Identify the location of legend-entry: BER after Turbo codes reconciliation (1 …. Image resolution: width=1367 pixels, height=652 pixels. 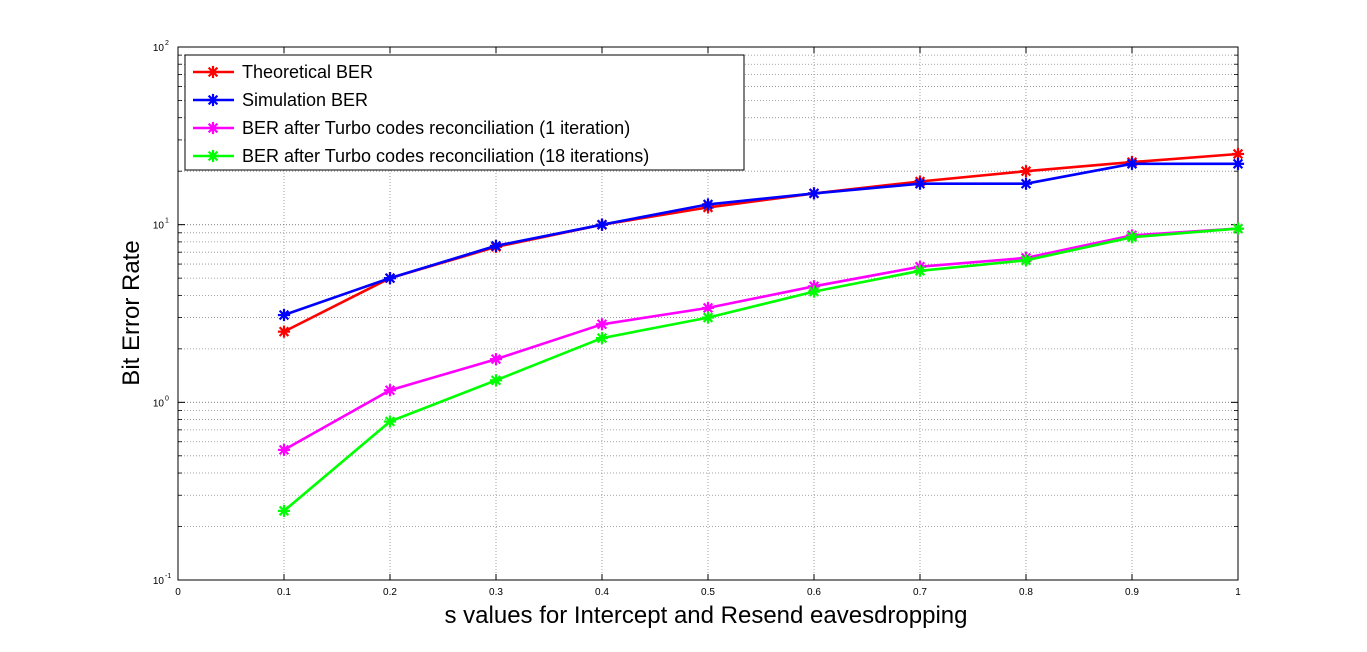
(411, 128).